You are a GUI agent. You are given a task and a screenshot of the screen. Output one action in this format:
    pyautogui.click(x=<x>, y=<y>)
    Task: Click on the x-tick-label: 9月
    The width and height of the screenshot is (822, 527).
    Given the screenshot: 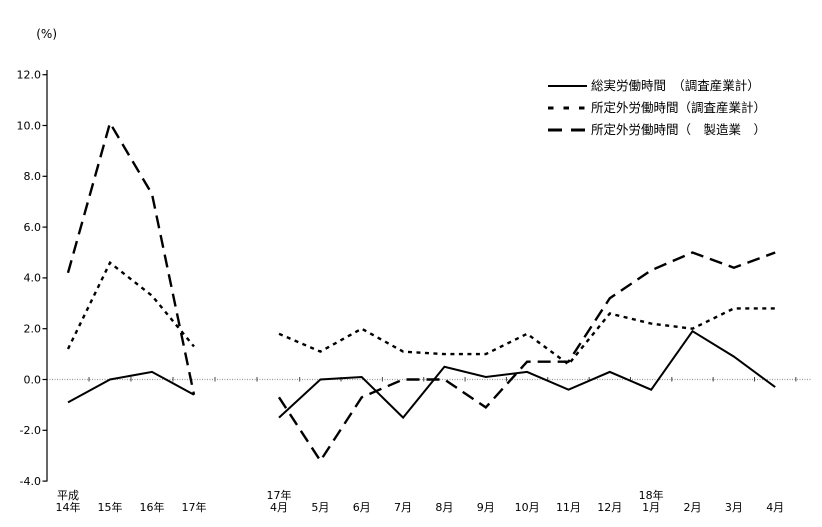 What is the action you would take?
    pyautogui.click(x=486, y=507)
    